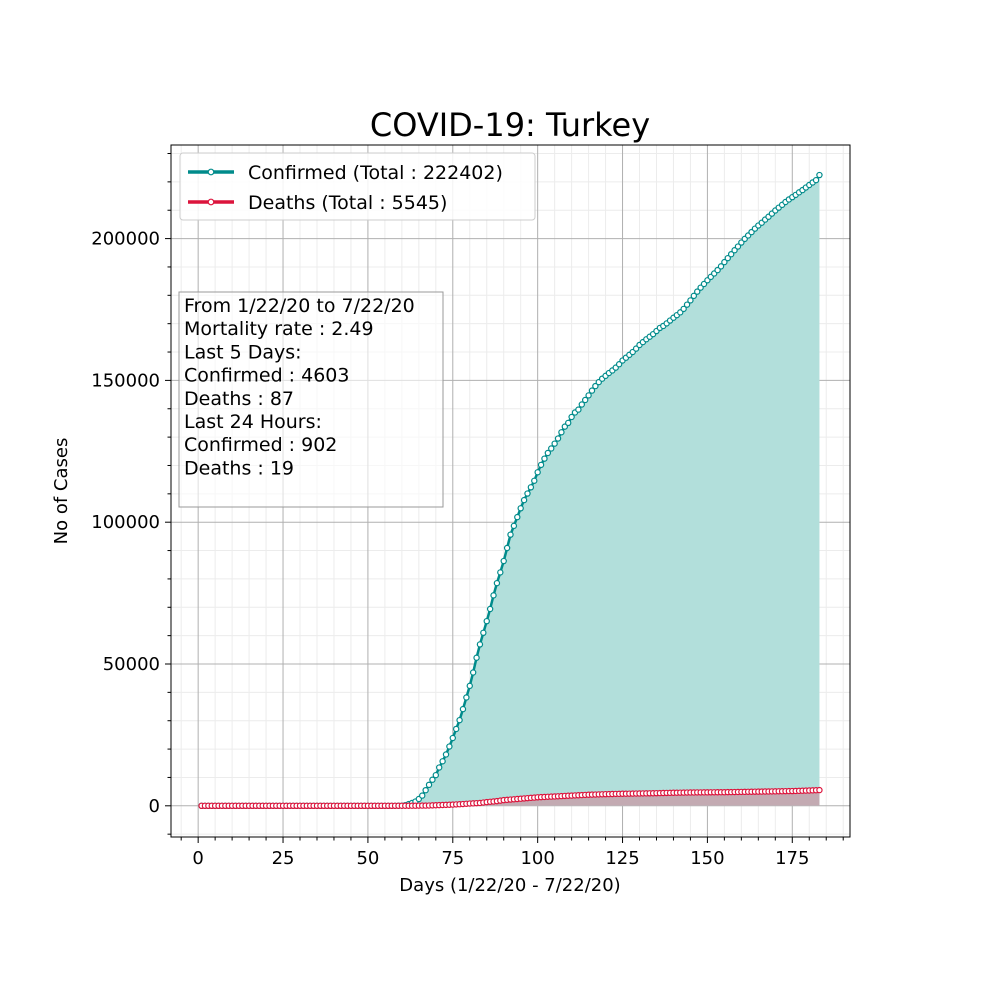 The width and height of the screenshot is (1000, 1000). I want to click on info-line: From 1/22/20 to 7/22/20, so click(299, 306).